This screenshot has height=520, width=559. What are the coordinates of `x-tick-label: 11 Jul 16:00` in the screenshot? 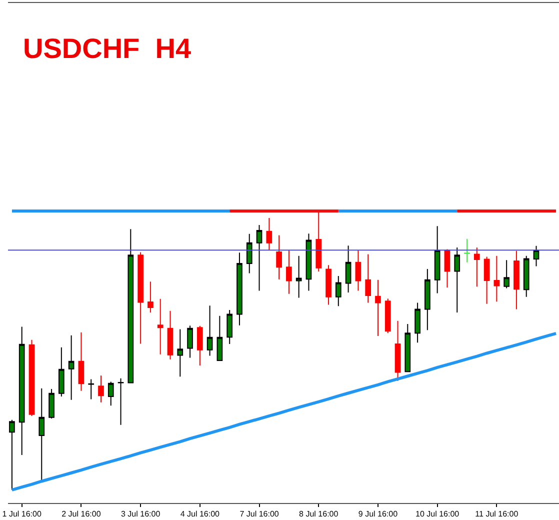 It's located at (497, 514).